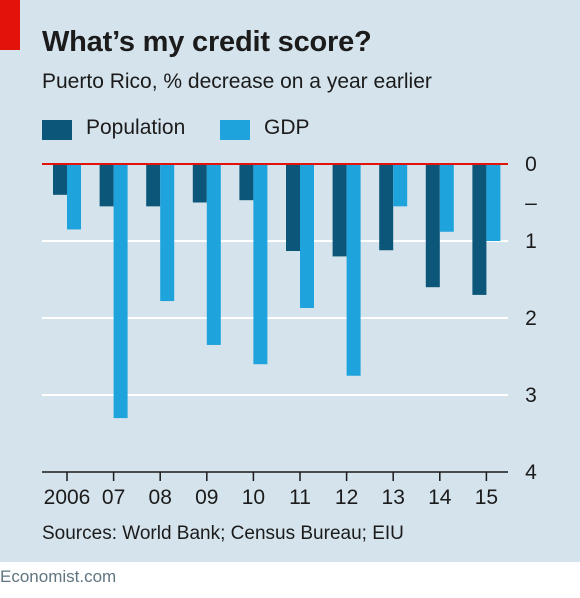 This screenshot has height=598, width=580. Describe the element at coordinates (346, 497) in the screenshot. I see `x-tick-label-12: 12` at that location.